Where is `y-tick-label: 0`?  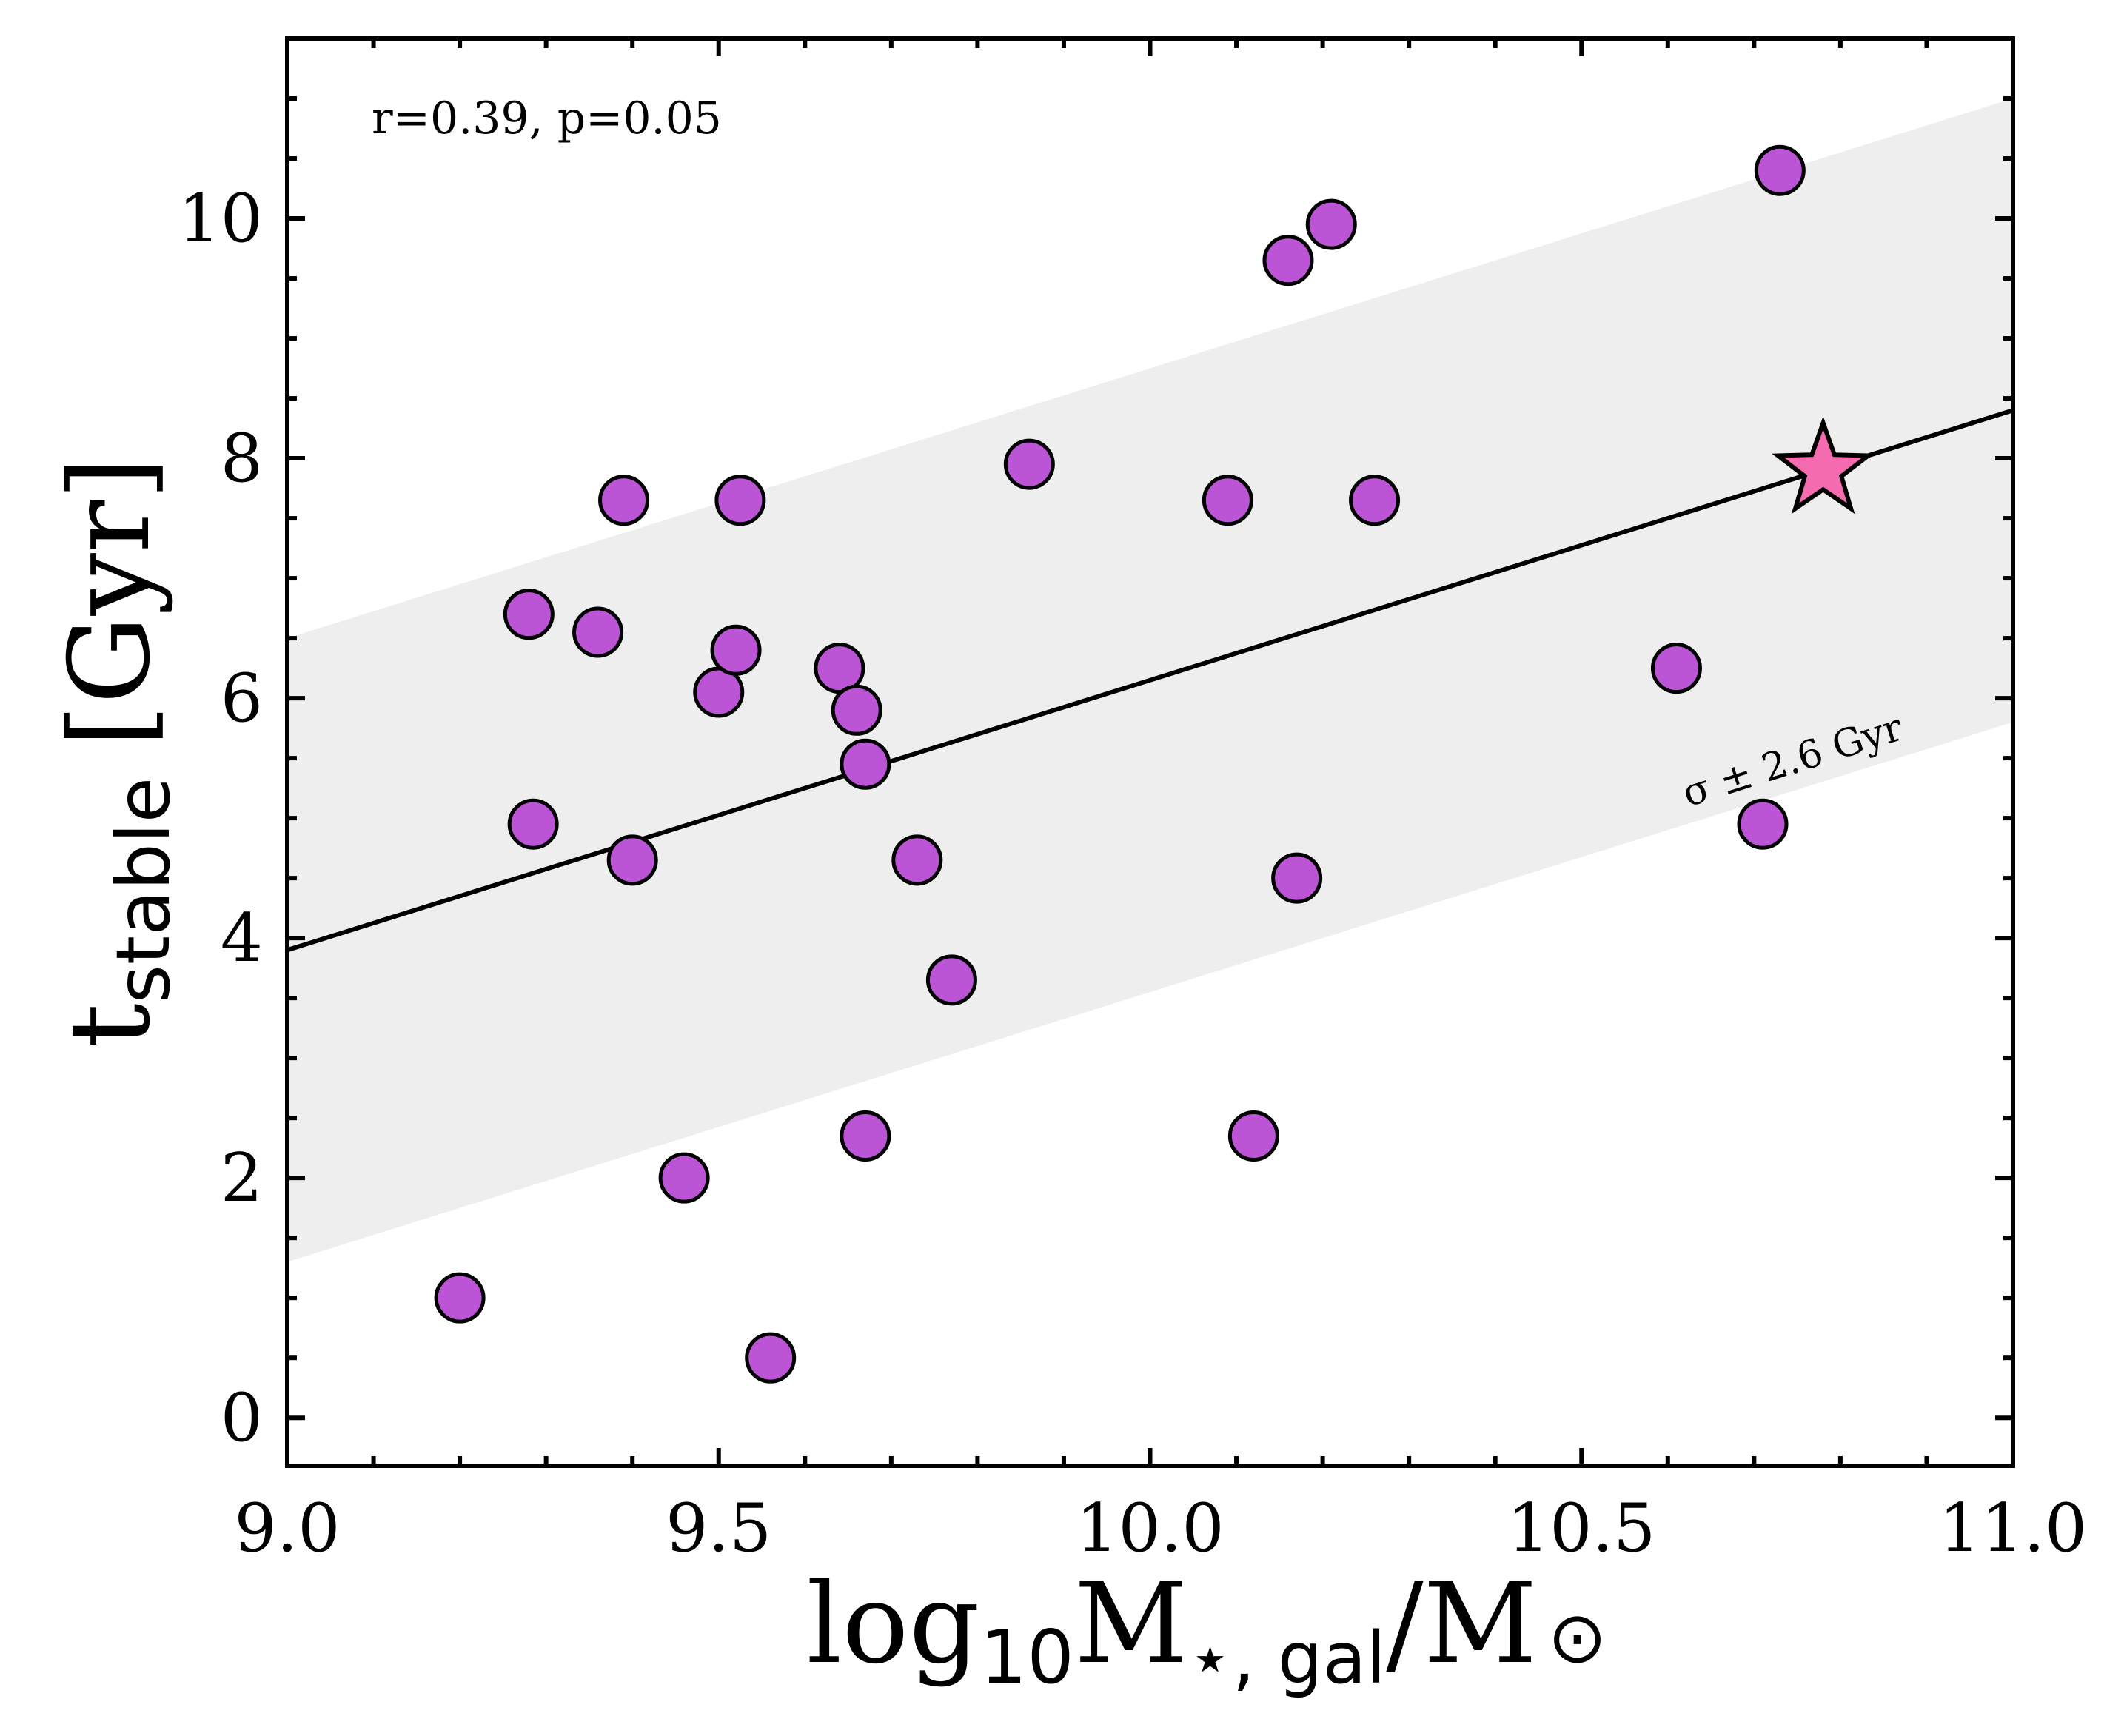 y-tick-label: 0 is located at coordinates (242, 1418).